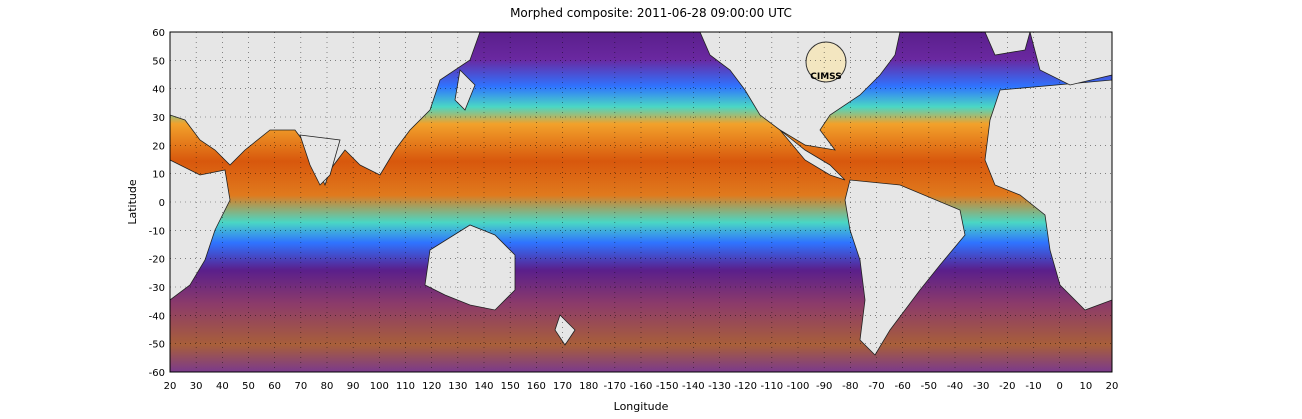 Image resolution: width=1302 pixels, height=419 pixels. Describe the element at coordinates (614, 386) in the screenshot. I see `x-tick-label: -170` at that location.